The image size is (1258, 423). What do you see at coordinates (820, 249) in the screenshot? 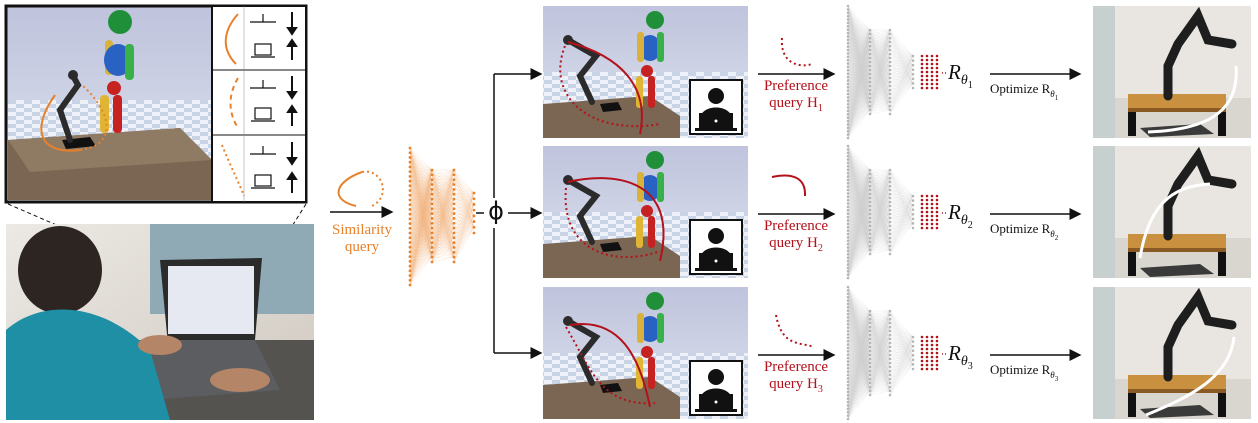
I see `preference-subscript: 2` at bounding box center [820, 249].